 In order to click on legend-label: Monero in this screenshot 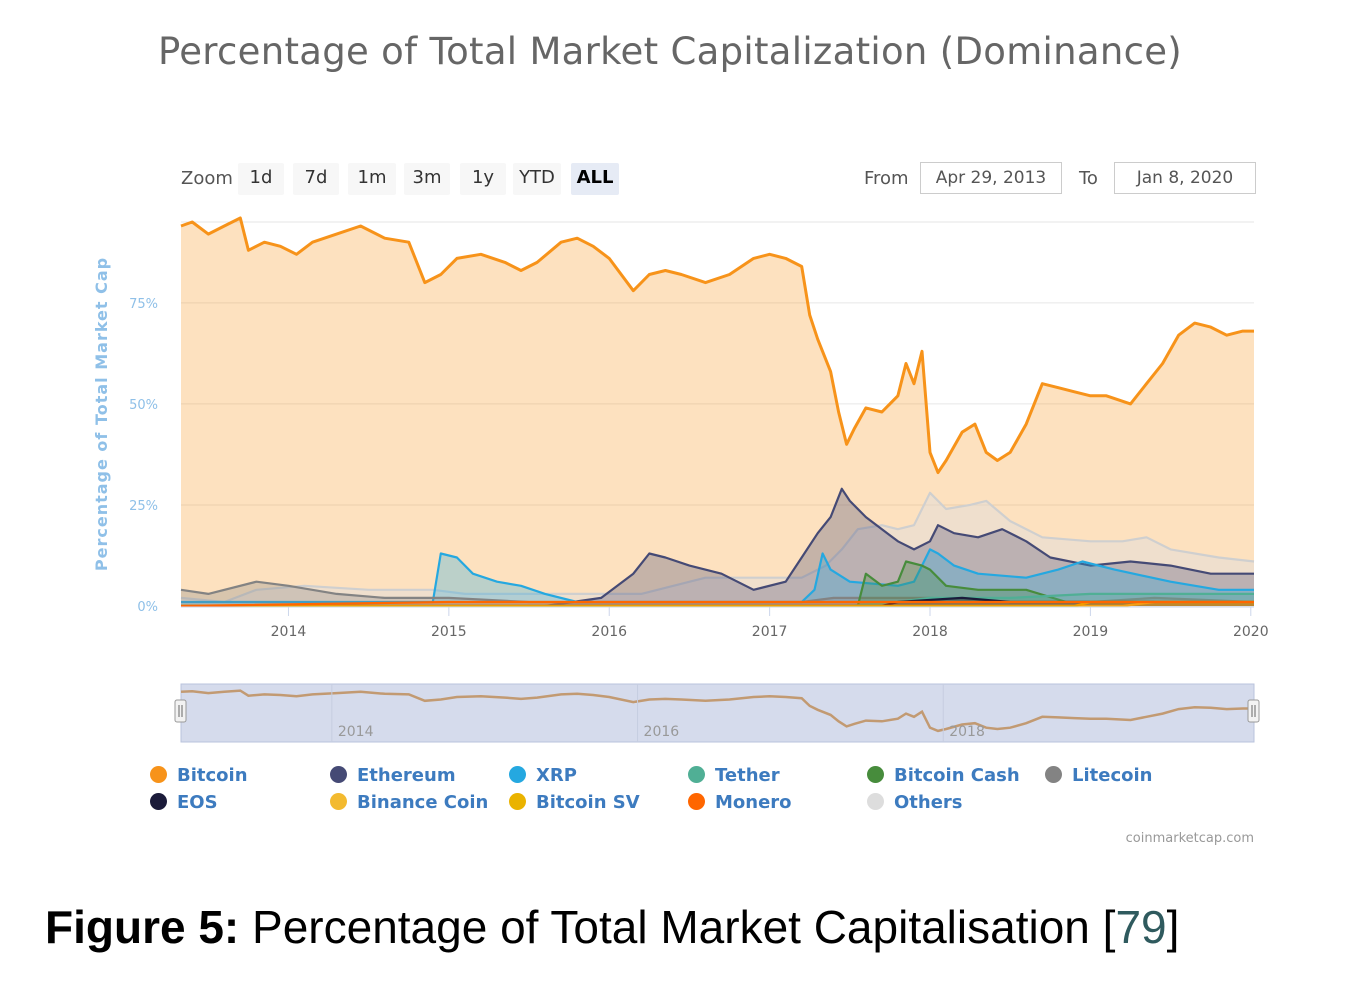, I will do `click(753, 802)`.